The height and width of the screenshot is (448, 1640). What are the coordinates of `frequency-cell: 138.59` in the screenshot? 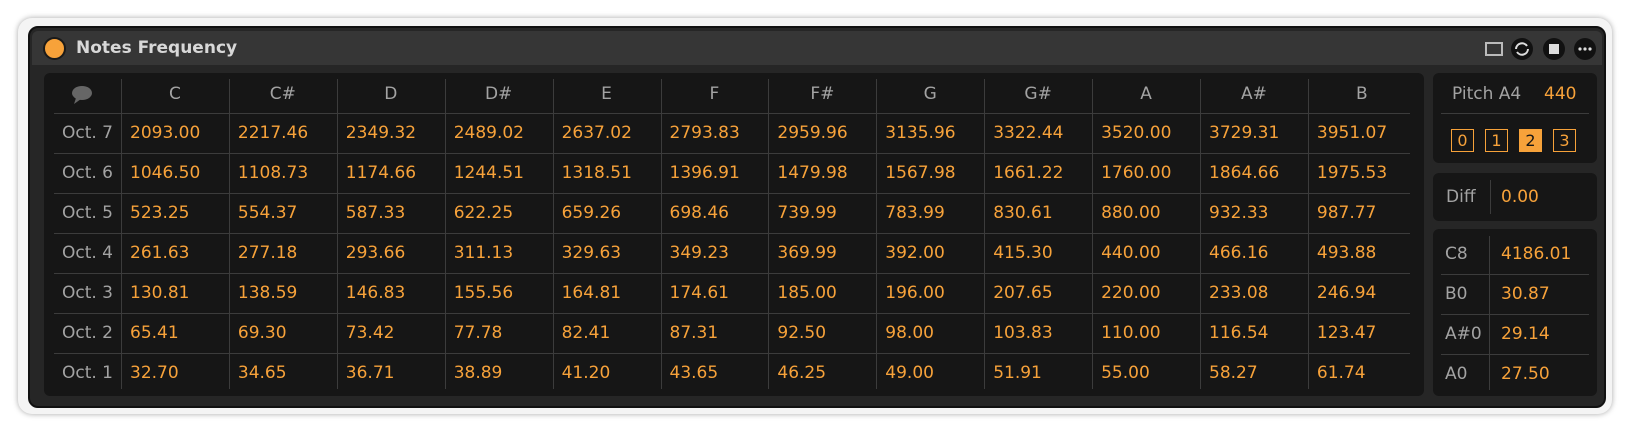 It's located at (267, 293).